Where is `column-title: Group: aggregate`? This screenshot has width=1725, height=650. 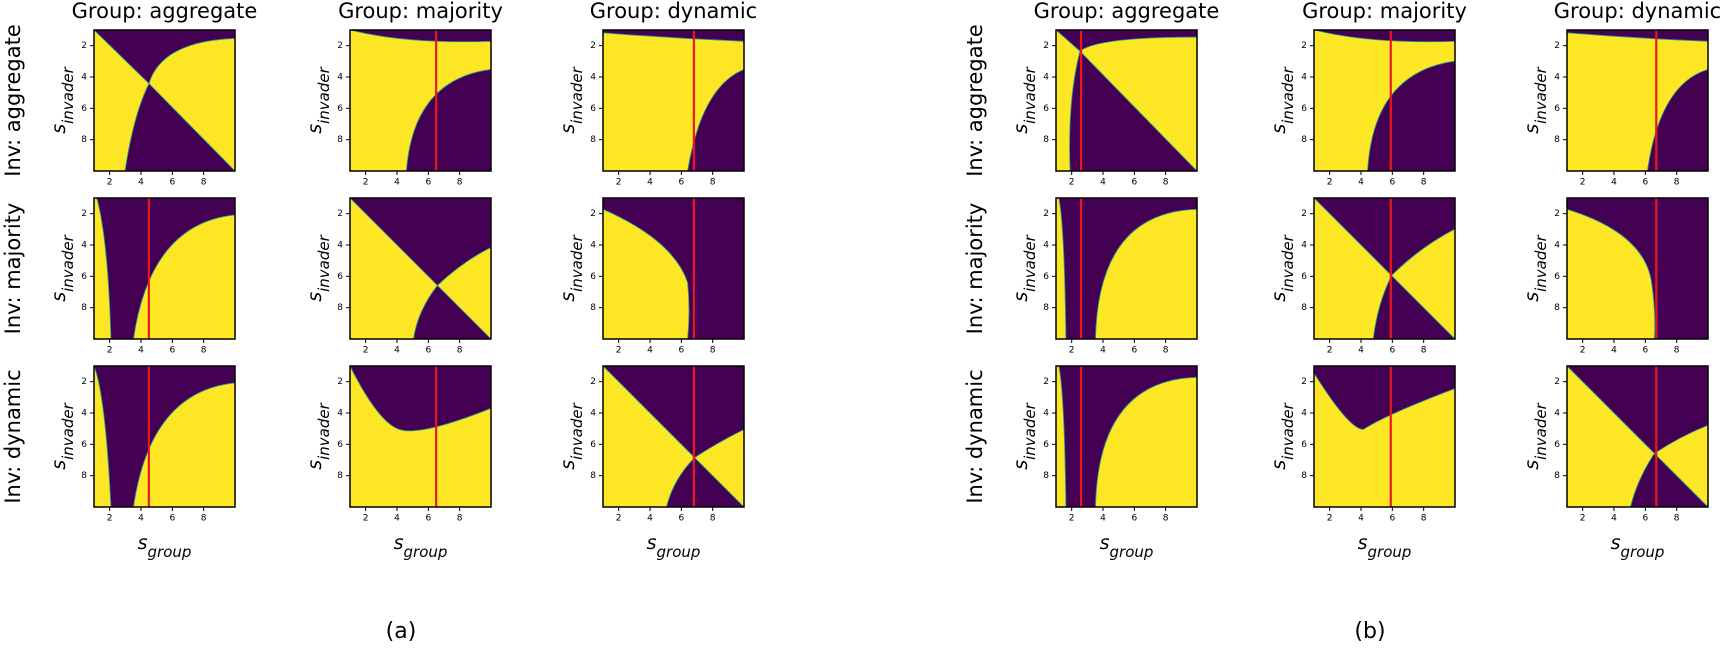
column-title: Group: aggregate is located at coordinates (1127, 11).